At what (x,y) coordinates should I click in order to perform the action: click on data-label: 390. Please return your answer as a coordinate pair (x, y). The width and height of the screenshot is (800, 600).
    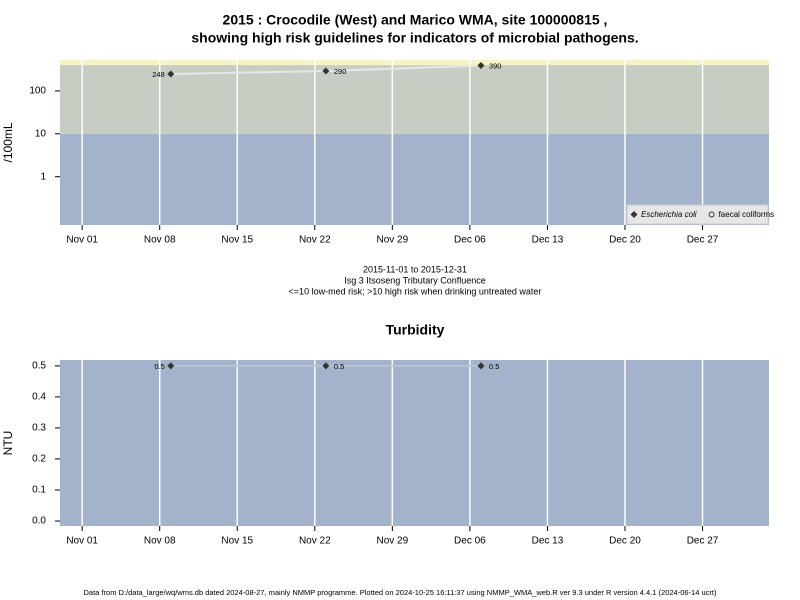
    Looking at the image, I should click on (495, 66).